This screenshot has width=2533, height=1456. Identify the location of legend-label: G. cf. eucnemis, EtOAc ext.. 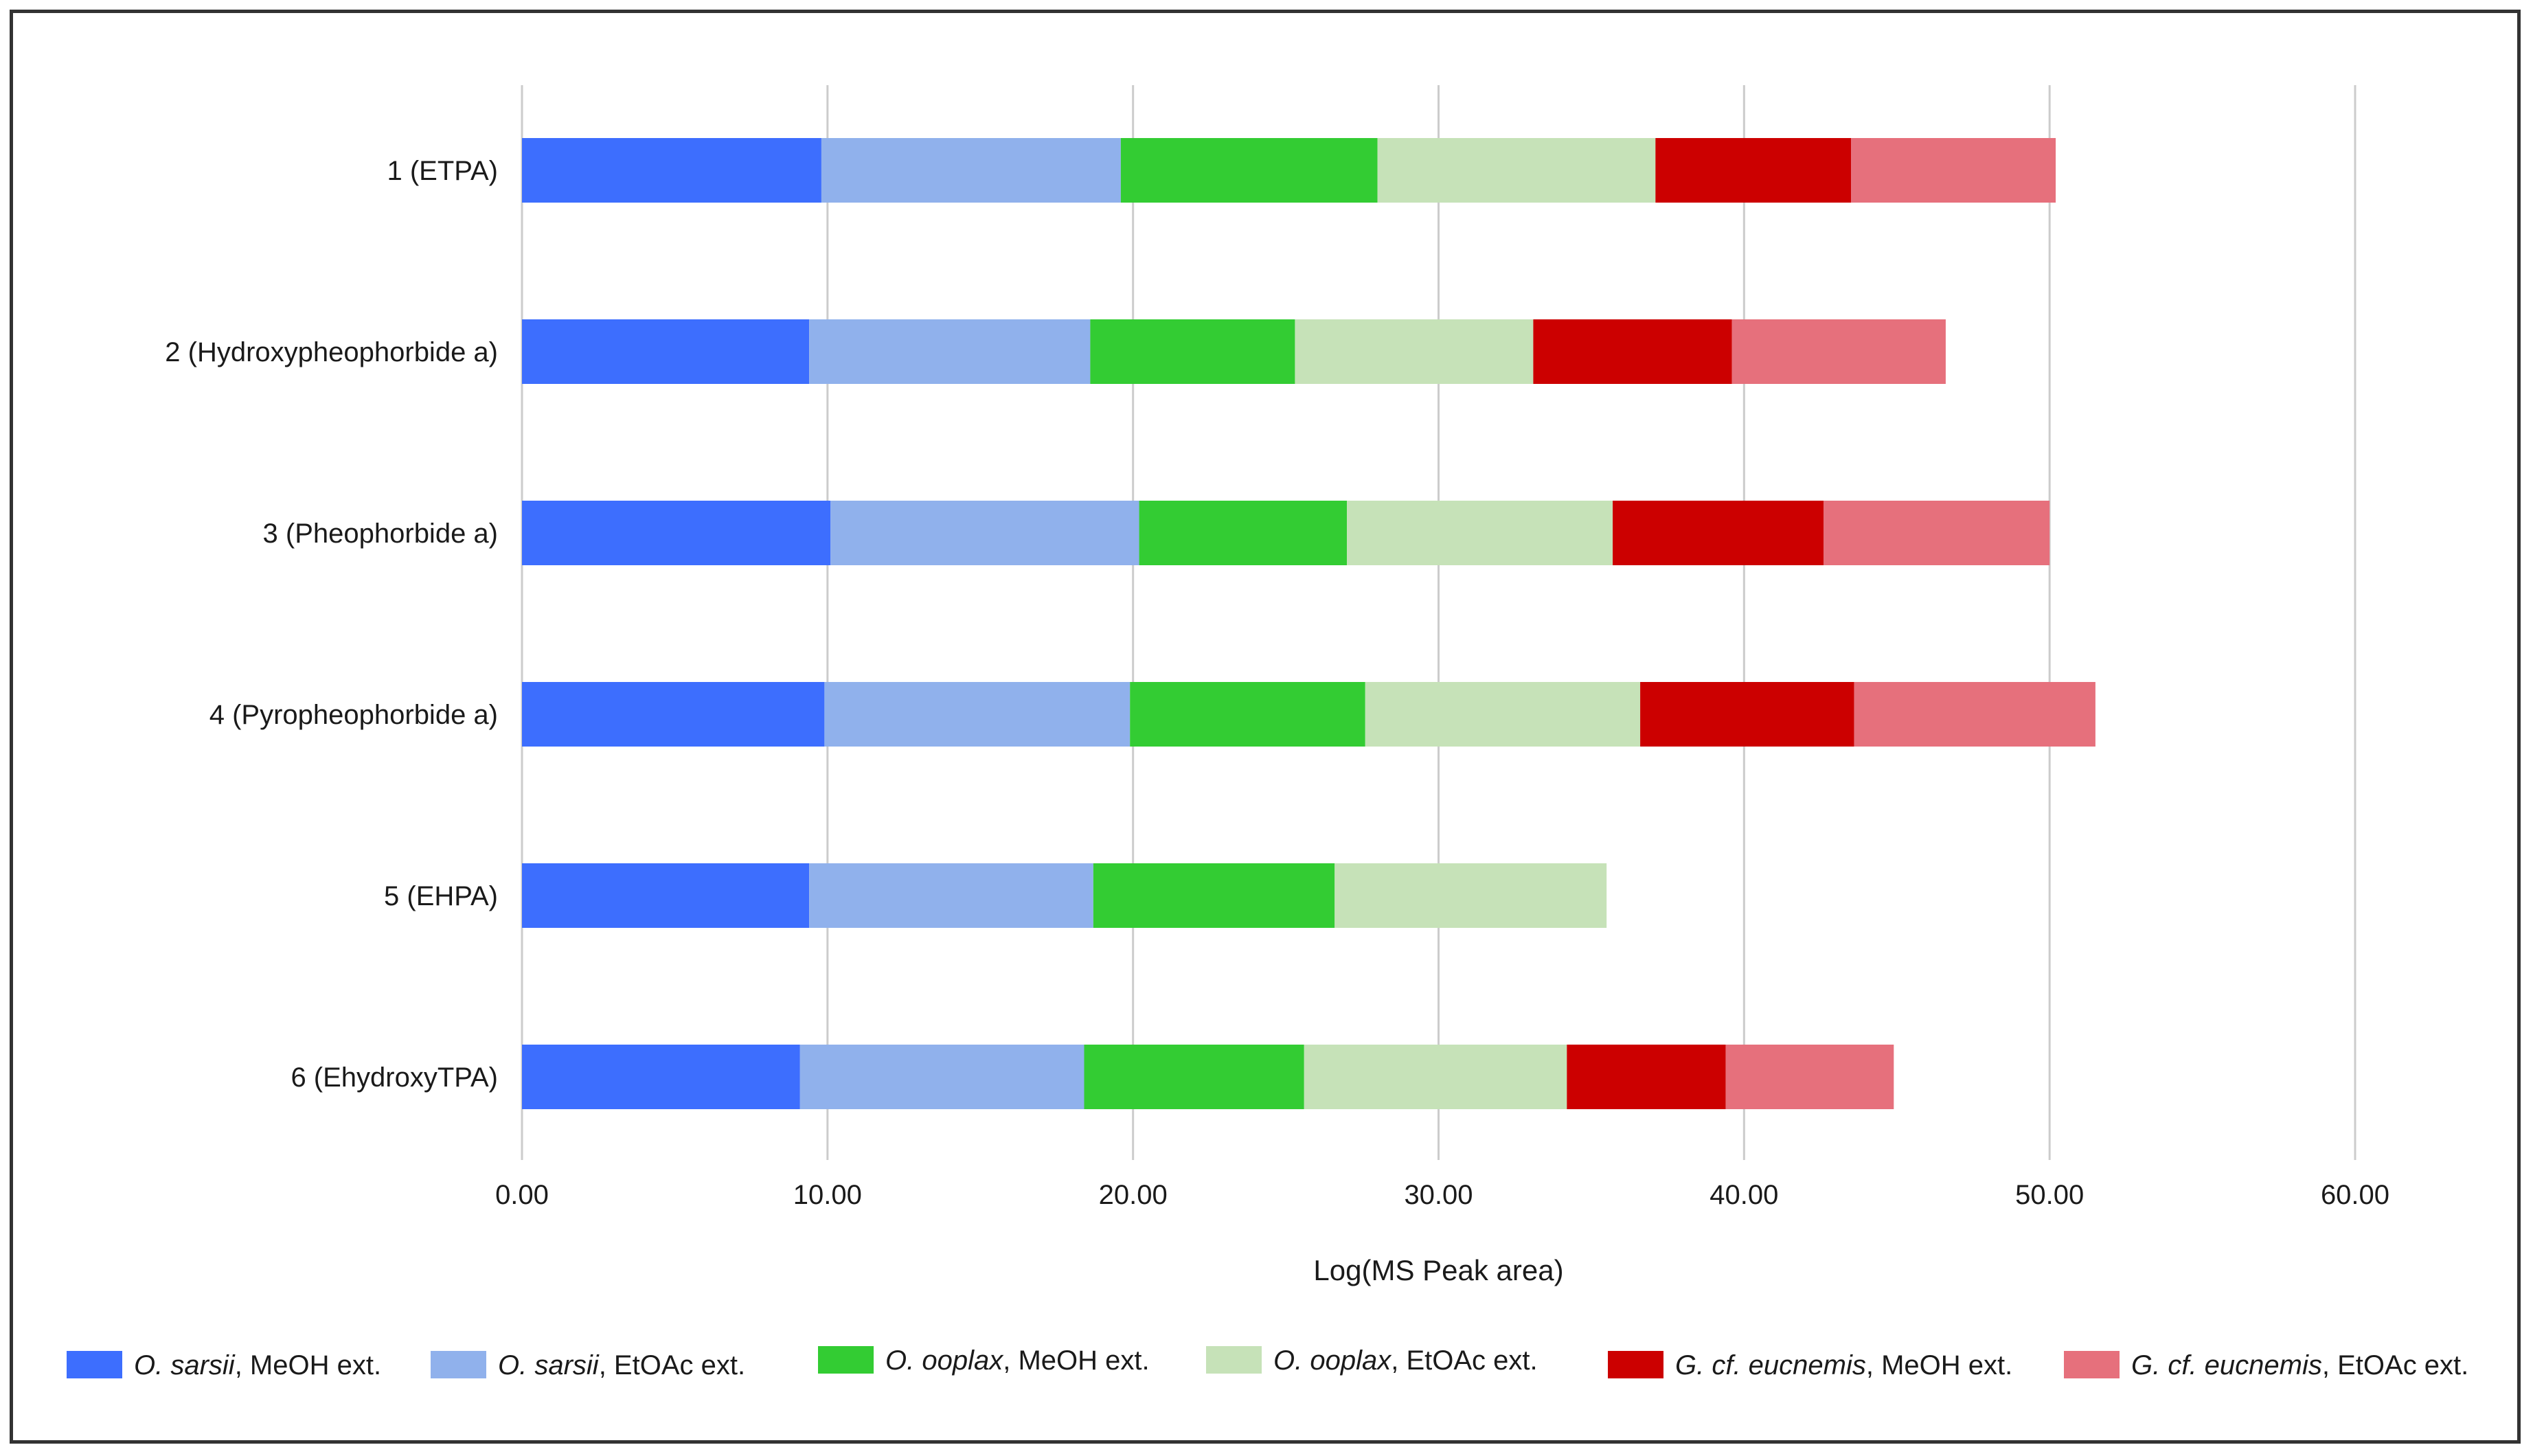
(2299, 1365).